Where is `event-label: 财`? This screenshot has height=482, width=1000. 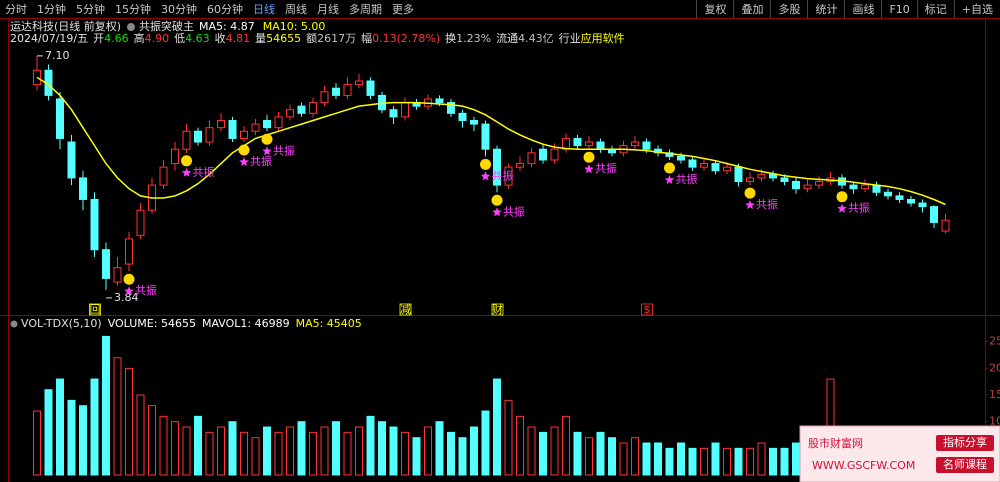 event-label: 财 is located at coordinates (497, 309).